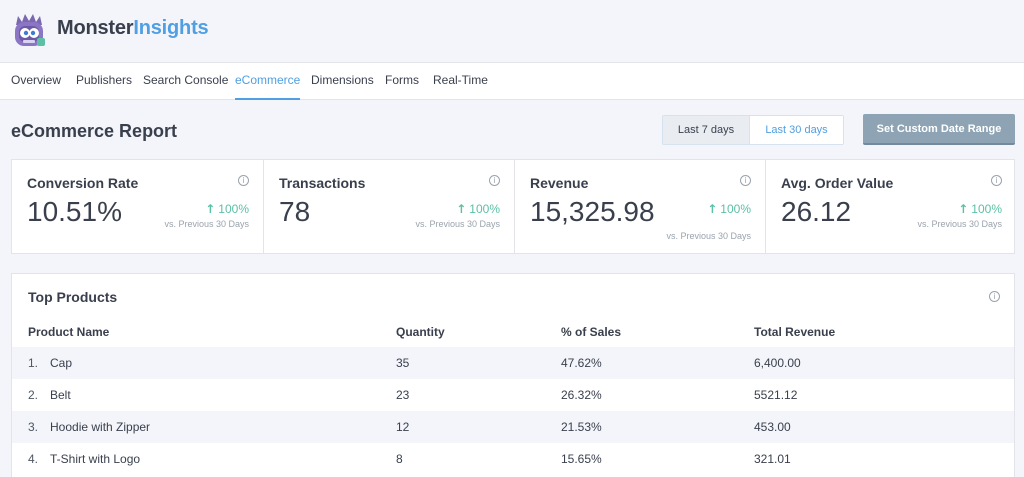 This screenshot has height=477, width=1024. What do you see at coordinates (399, 459) in the screenshot?
I see `product-quantity: 8` at bounding box center [399, 459].